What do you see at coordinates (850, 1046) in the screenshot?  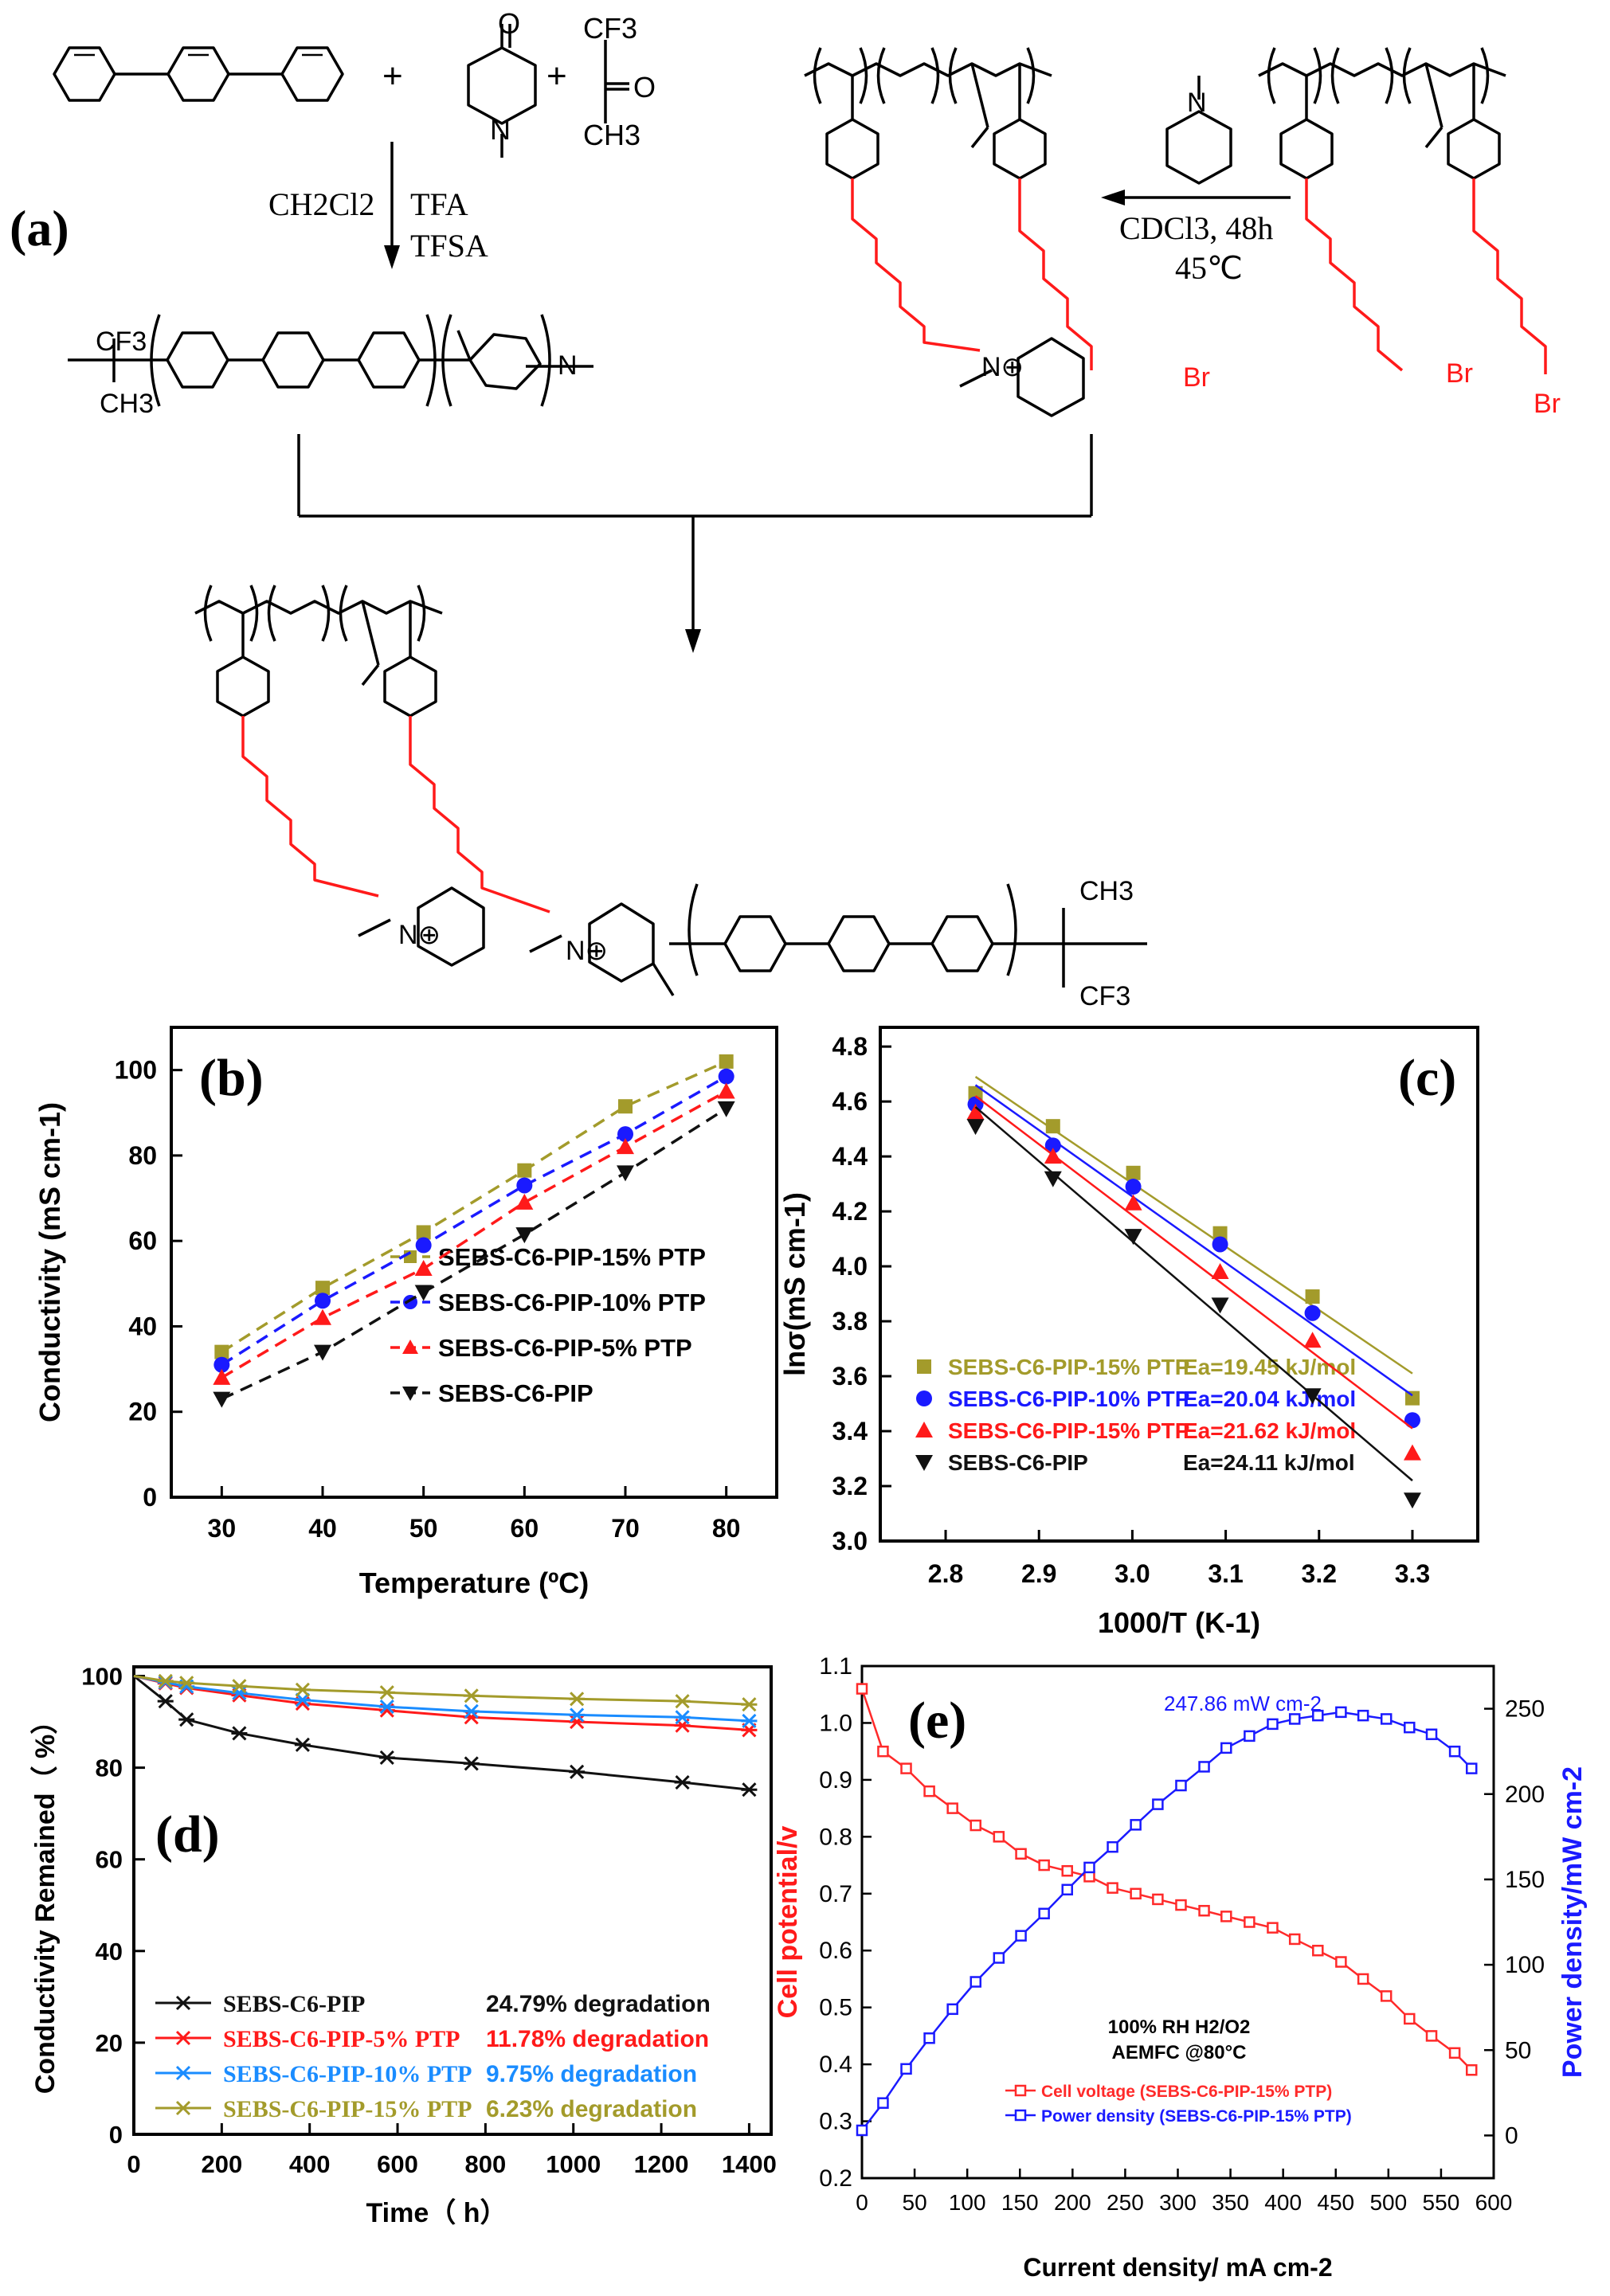 I see `y-tick-label: 4.8` at bounding box center [850, 1046].